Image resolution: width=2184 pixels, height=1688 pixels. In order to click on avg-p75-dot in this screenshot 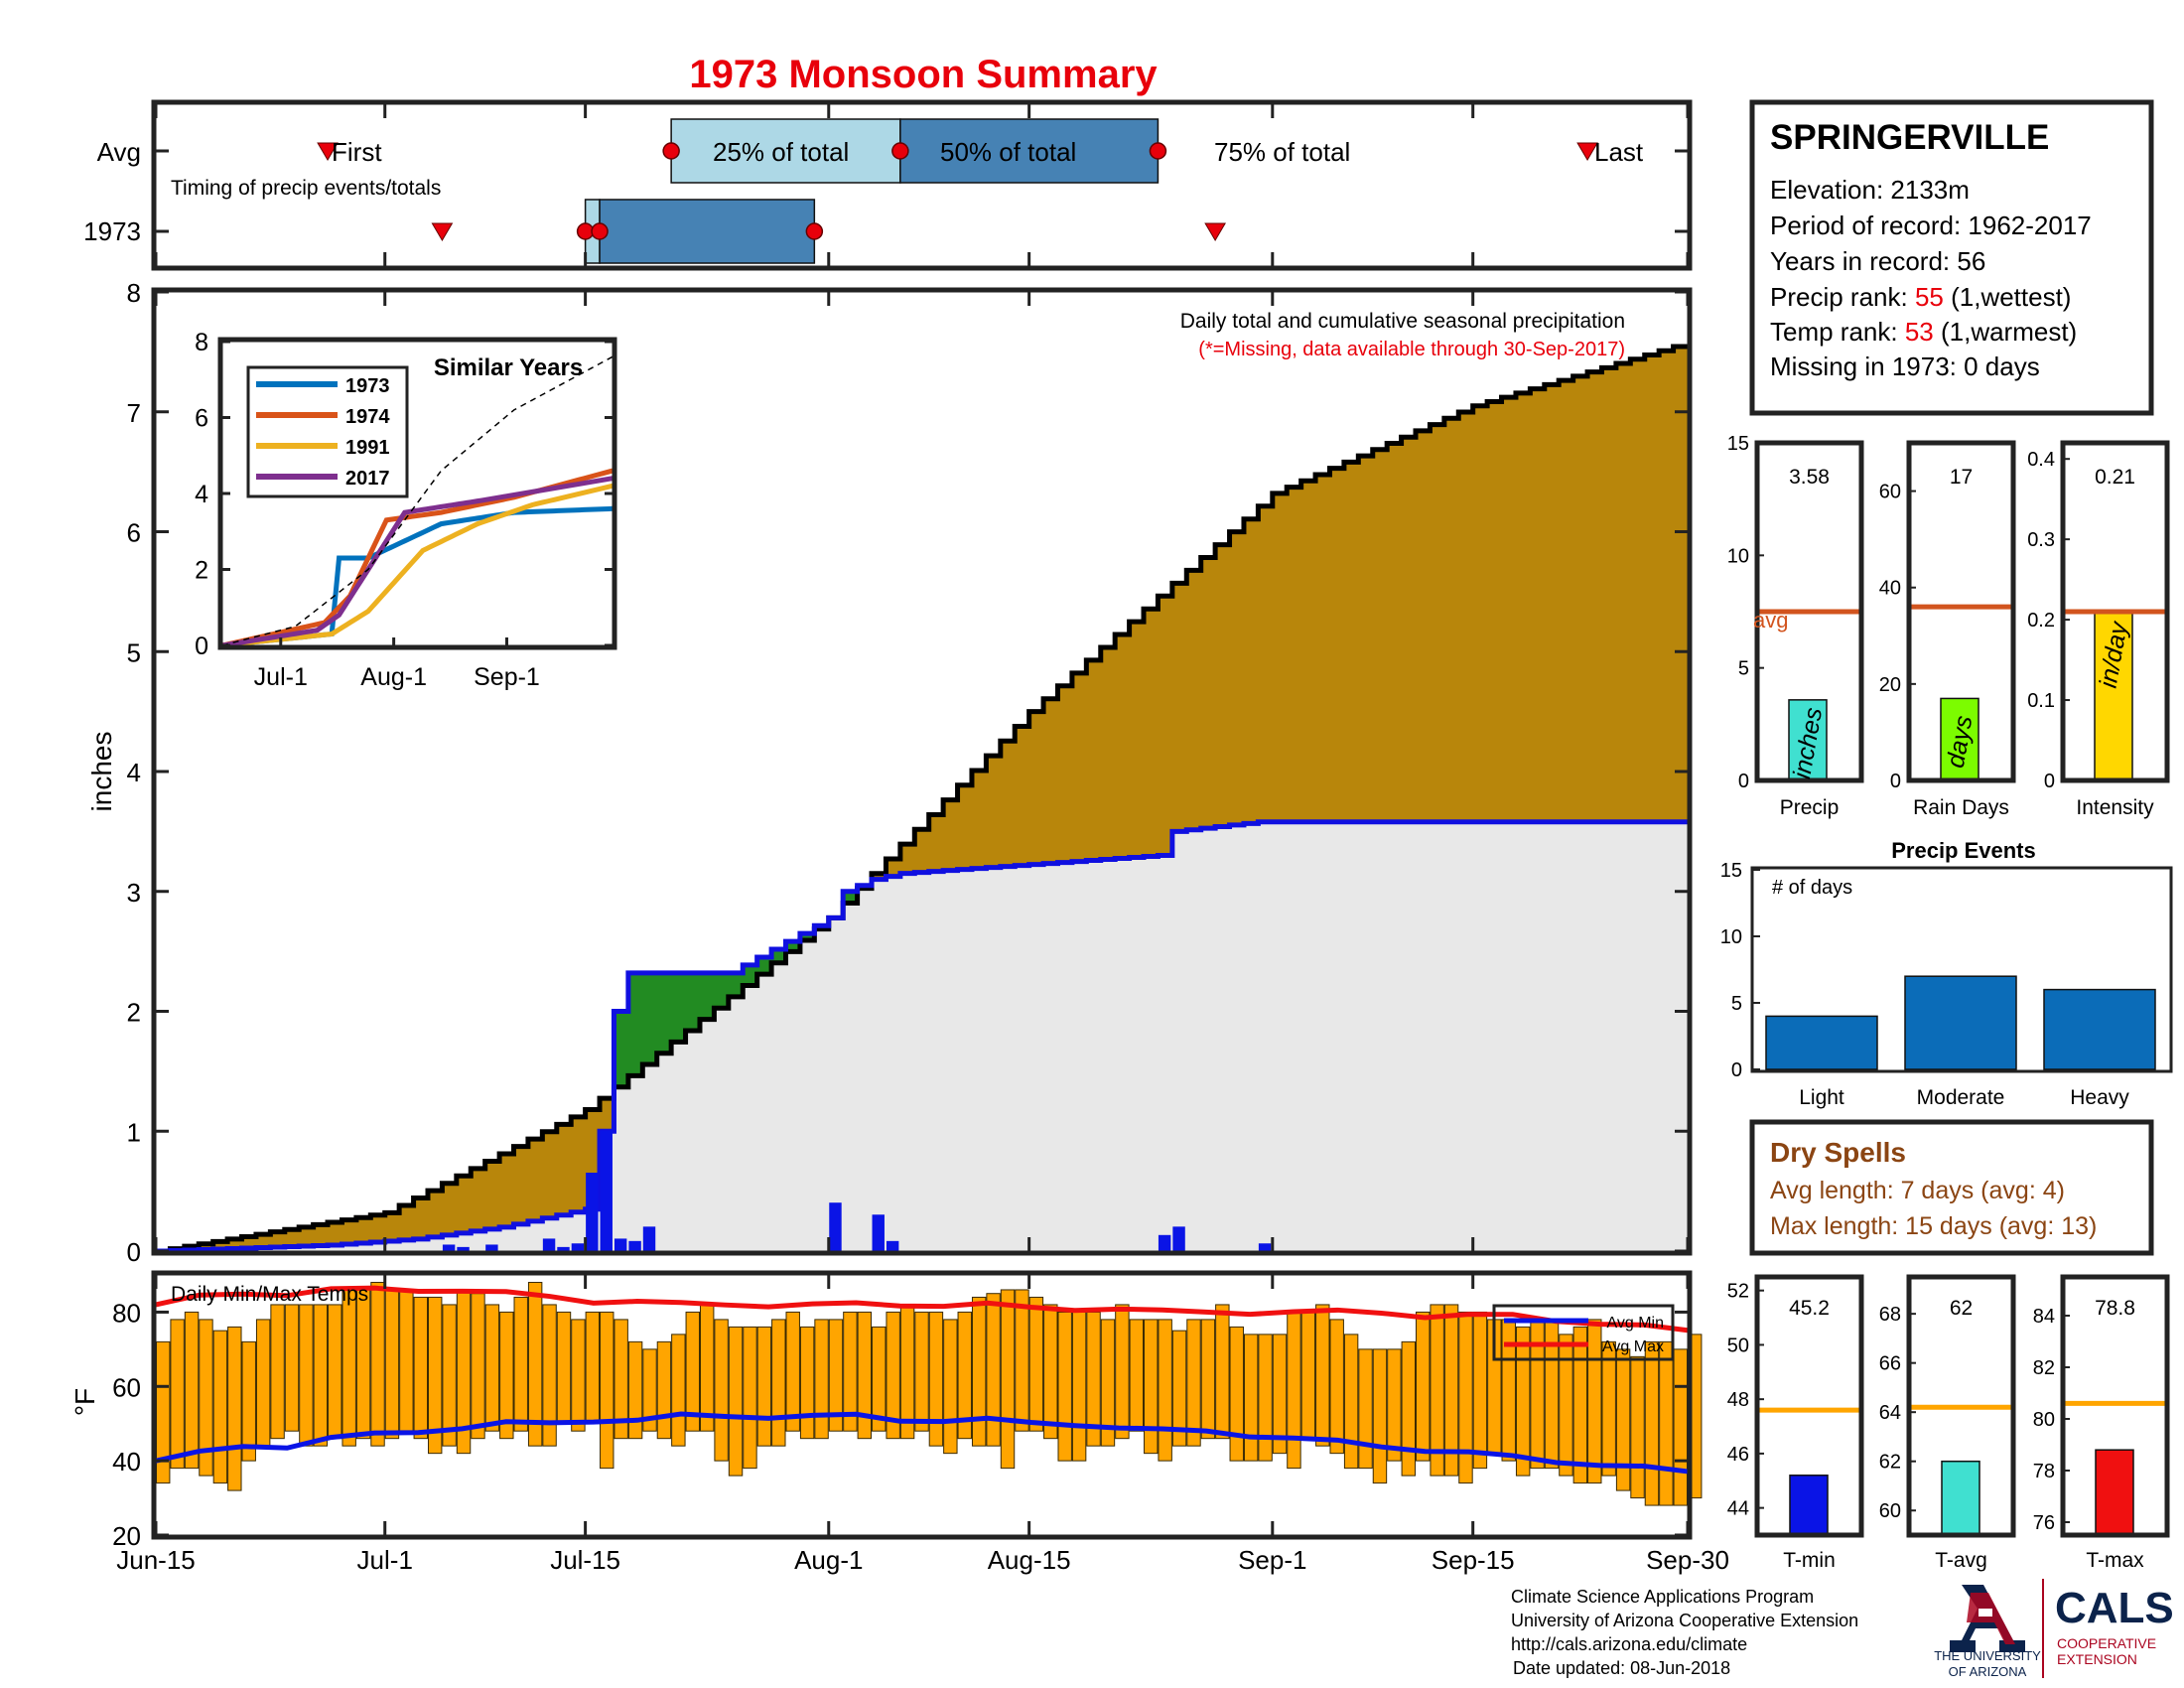, I will do `click(1158, 151)`.